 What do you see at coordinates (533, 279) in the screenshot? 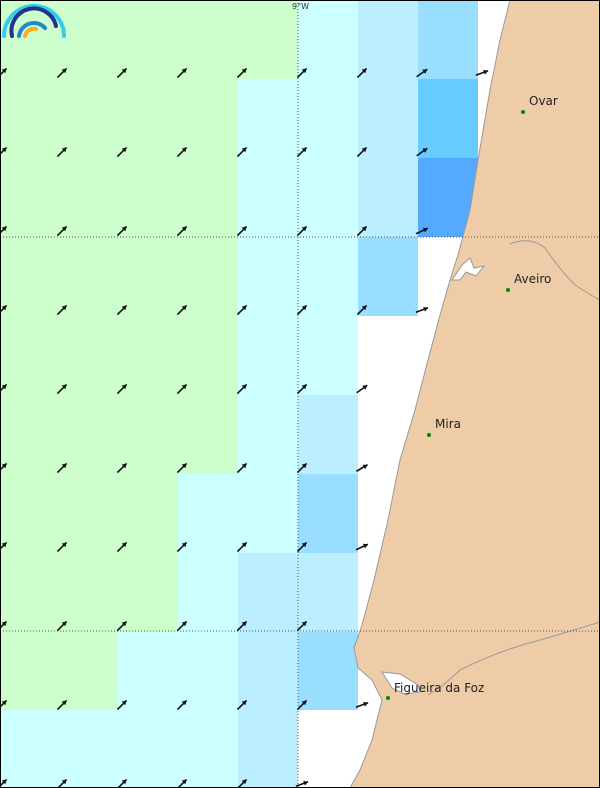
I see `city-label-aveiro: Aveiro` at bounding box center [533, 279].